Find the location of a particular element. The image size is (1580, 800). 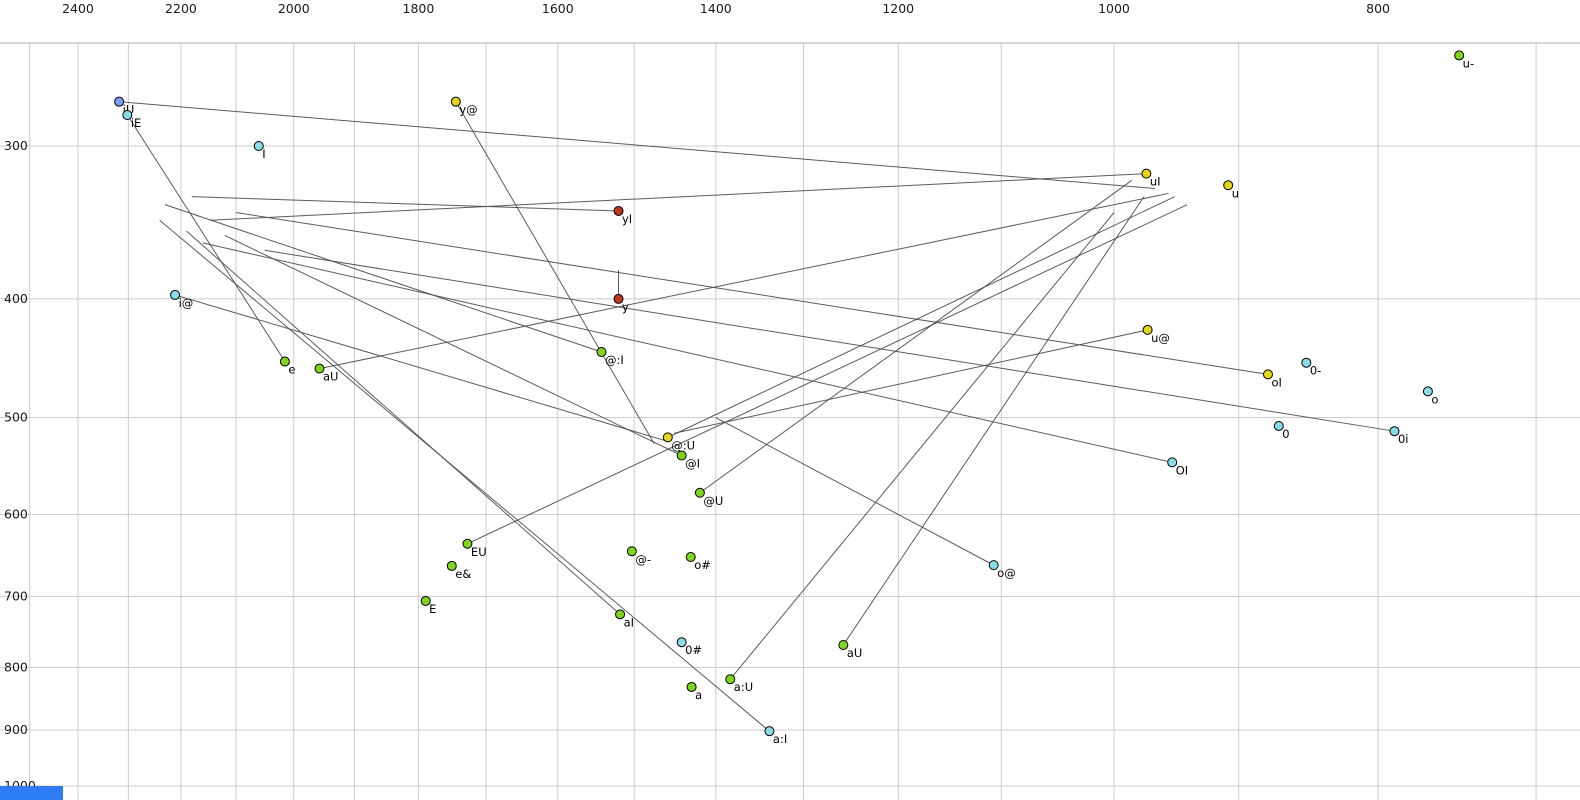

x-tick-label: 2400 is located at coordinates (78, 8).